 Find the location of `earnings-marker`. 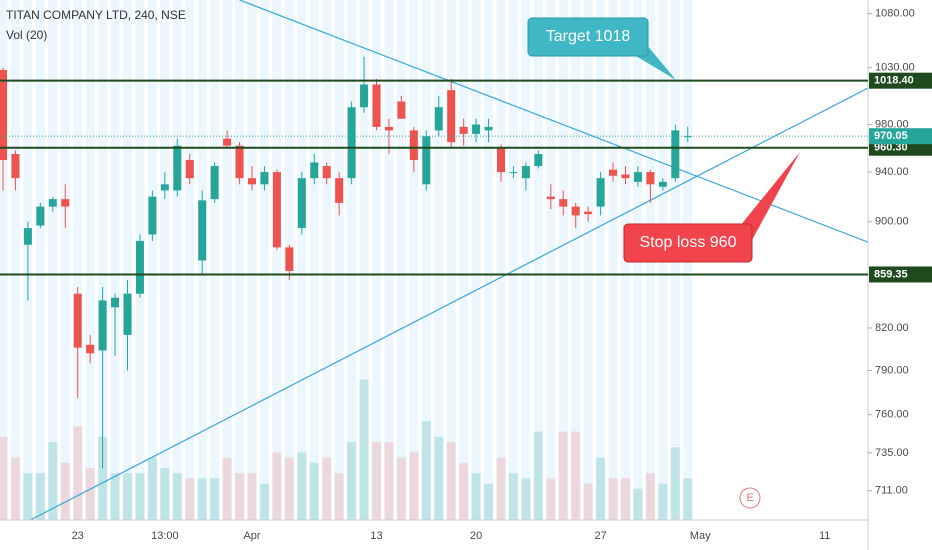

earnings-marker is located at coordinates (750, 498).